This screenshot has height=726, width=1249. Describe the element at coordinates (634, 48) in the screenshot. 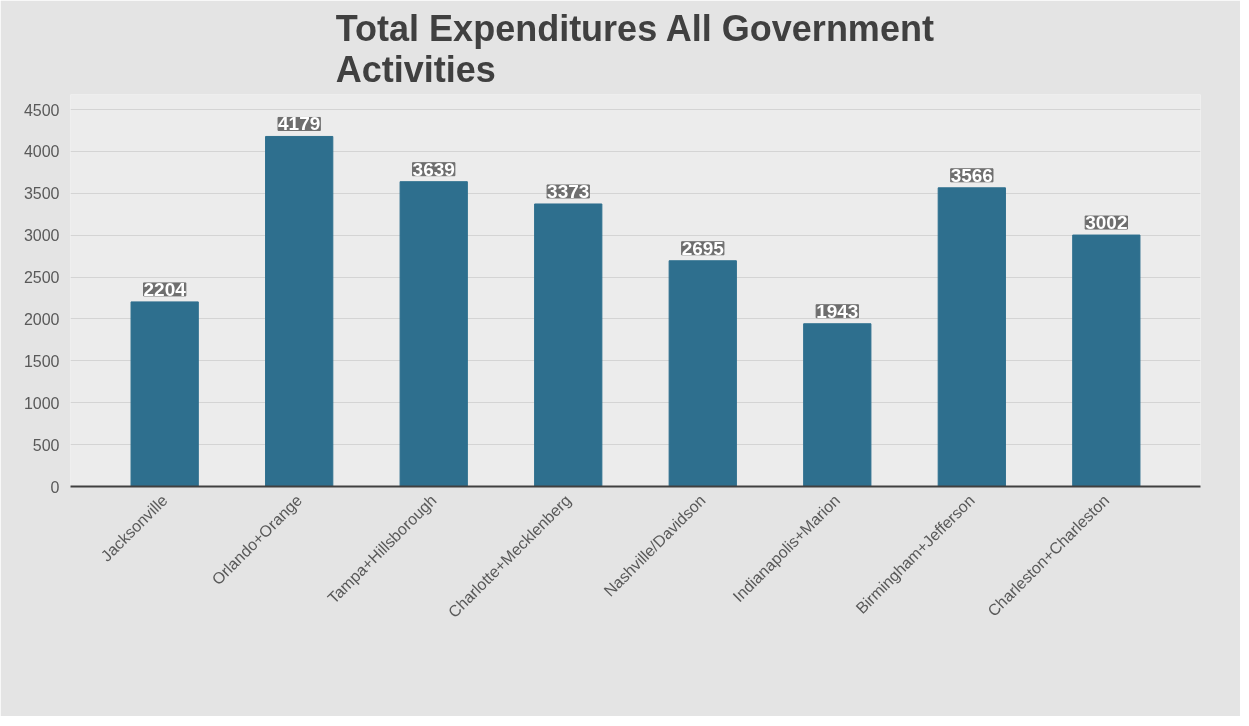

I see `chart-title: Total Expenditures All Government Activities` at that location.